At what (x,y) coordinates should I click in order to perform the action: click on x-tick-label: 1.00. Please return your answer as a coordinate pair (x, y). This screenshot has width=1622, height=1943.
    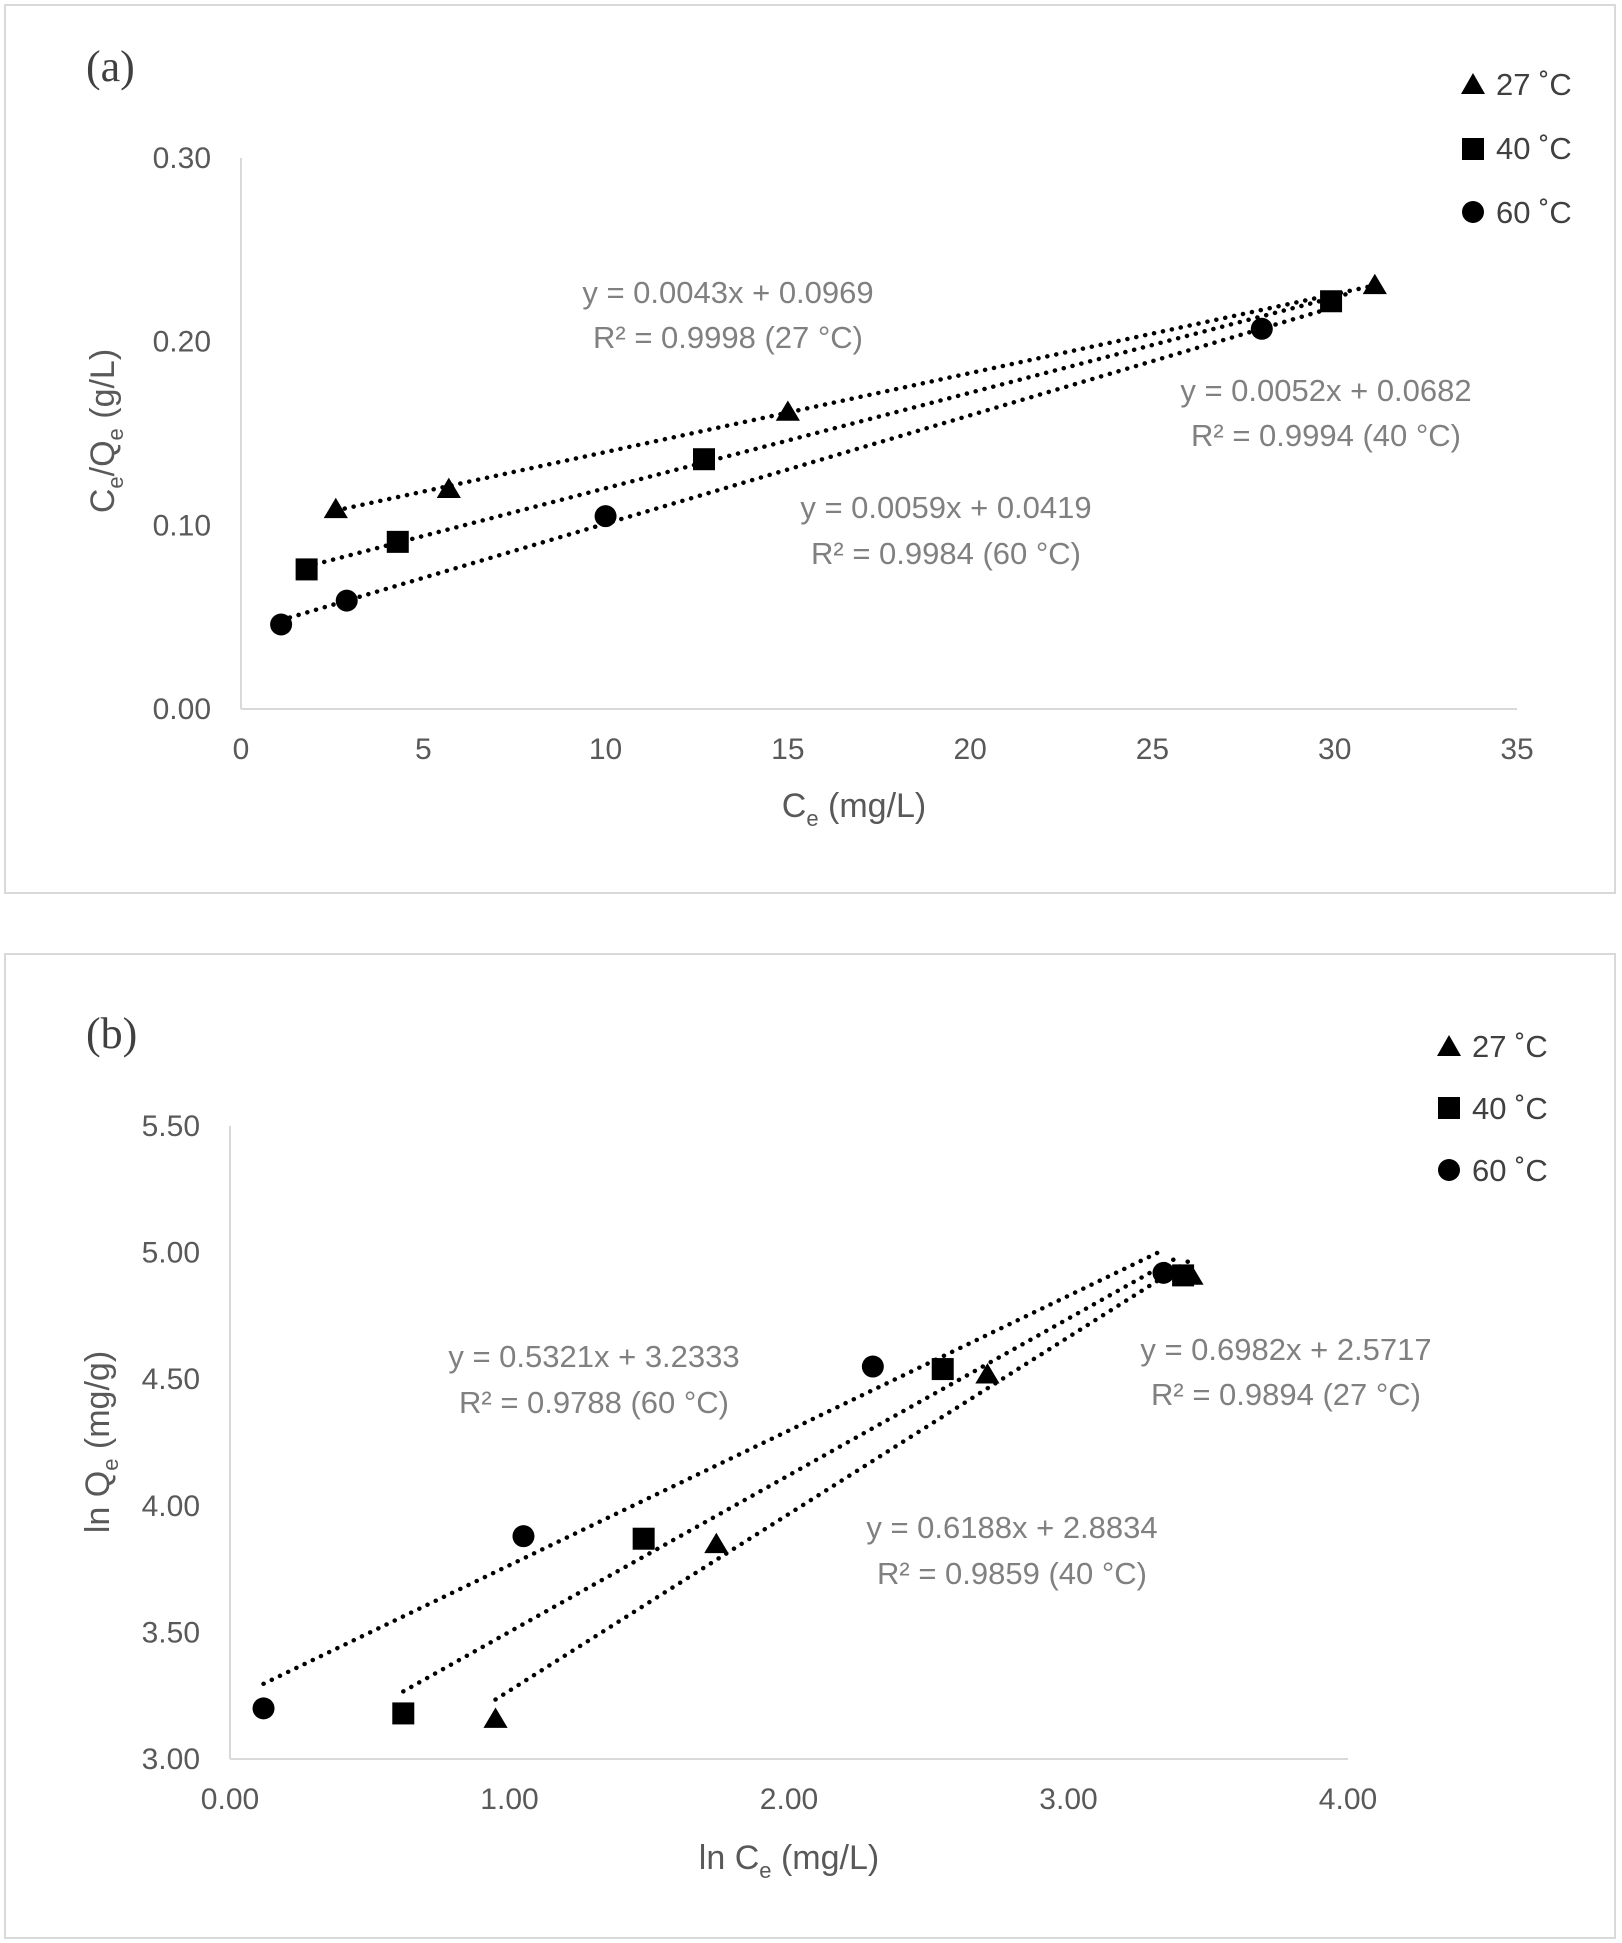
    Looking at the image, I should click on (509, 1799).